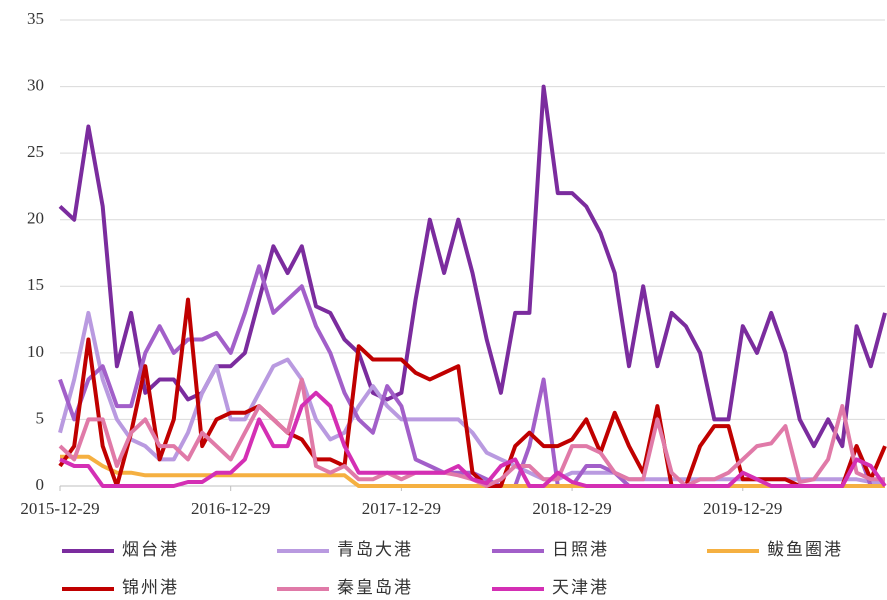 The width and height of the screenshot is (887, 600). Describe the element at coordinates (375, 587) in the screenshot. I see `legend-label: 秦皇岛港` at that location.